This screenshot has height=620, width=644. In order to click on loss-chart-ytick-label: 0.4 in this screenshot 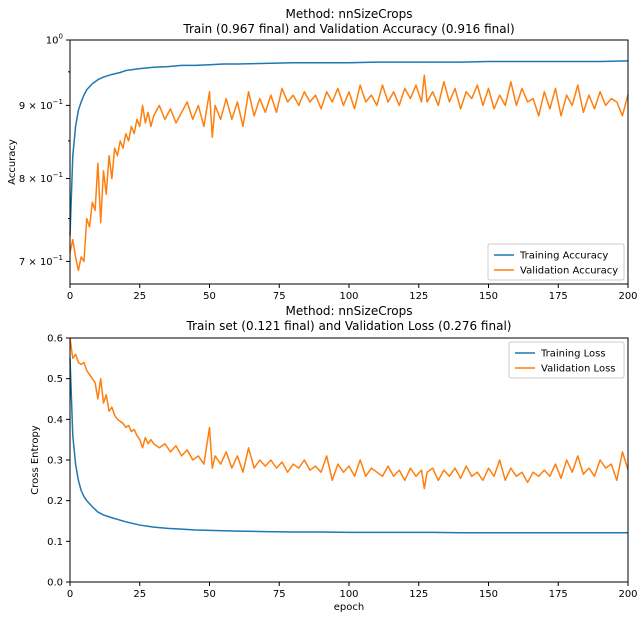, I will do `click(55, 420)`.